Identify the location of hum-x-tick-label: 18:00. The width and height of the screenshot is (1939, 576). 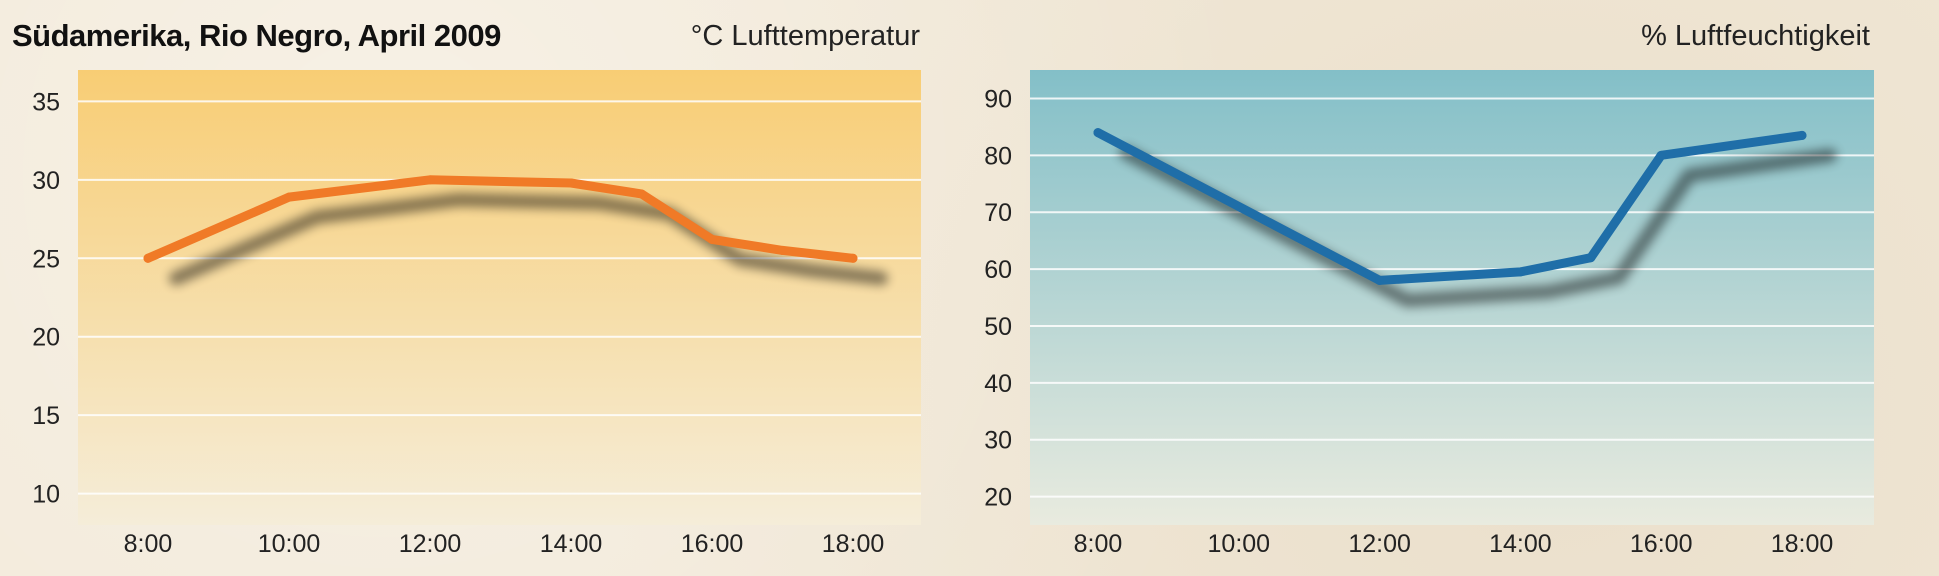
(1802, 544).